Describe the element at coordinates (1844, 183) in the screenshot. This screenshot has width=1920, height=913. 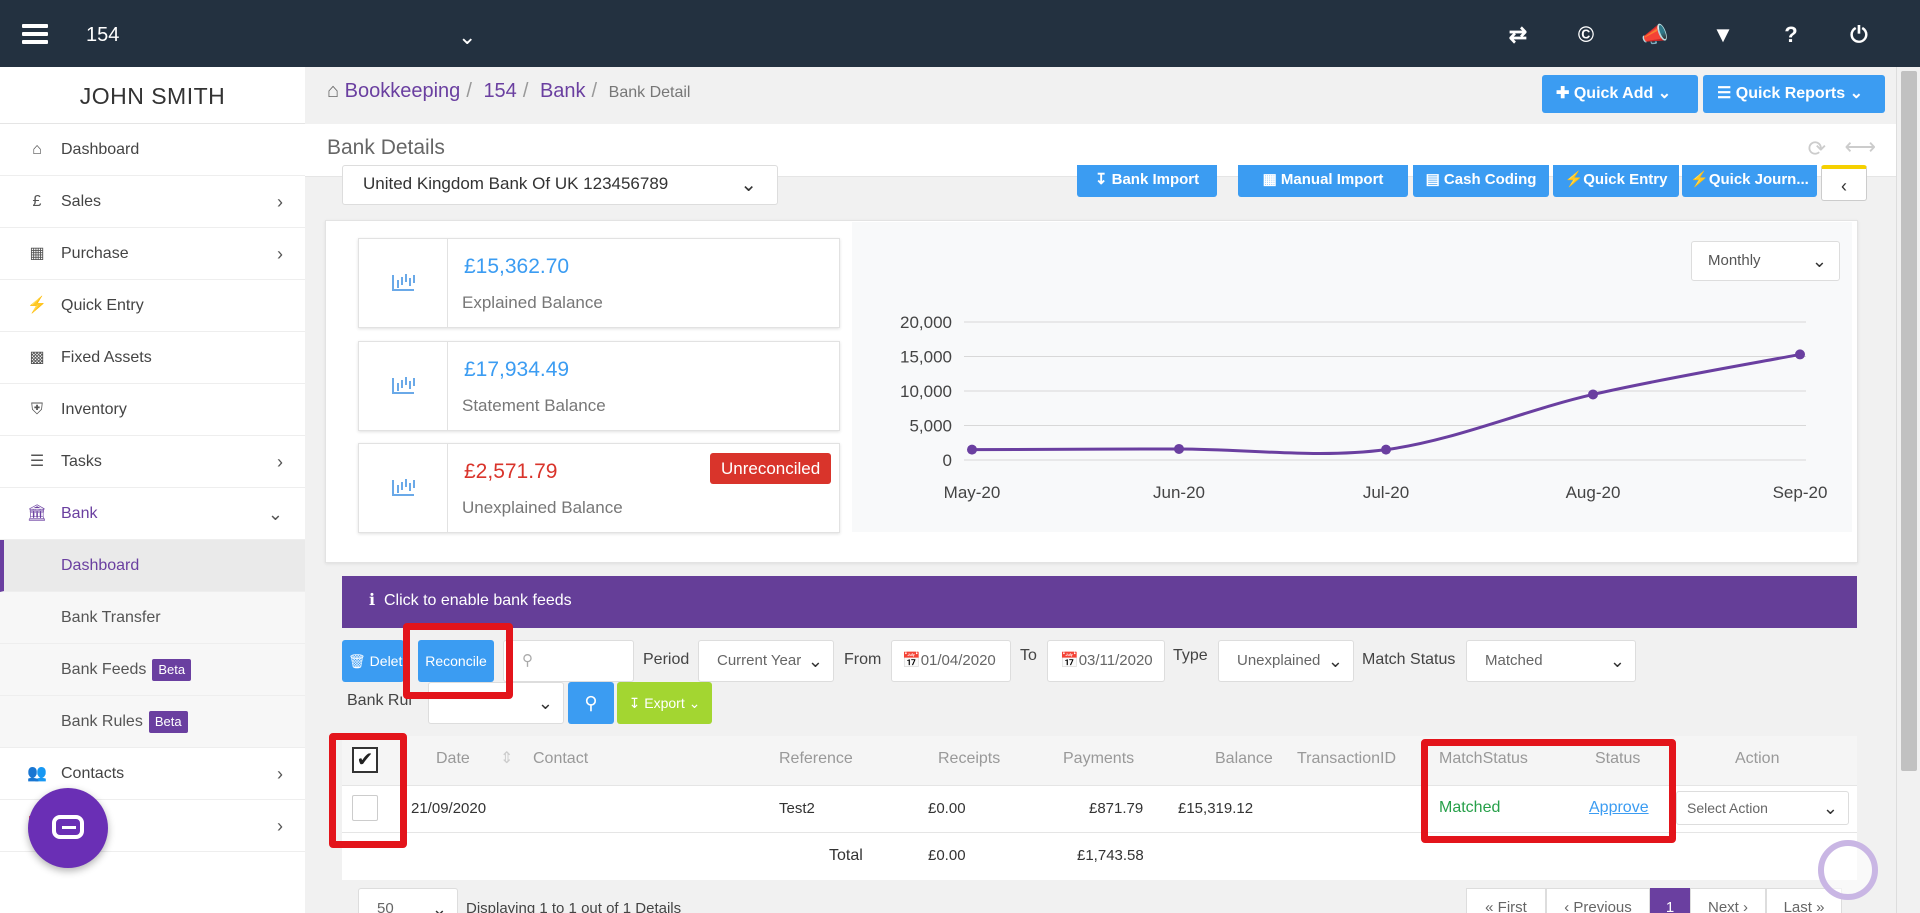
I see `back-button: ‹` at that location.